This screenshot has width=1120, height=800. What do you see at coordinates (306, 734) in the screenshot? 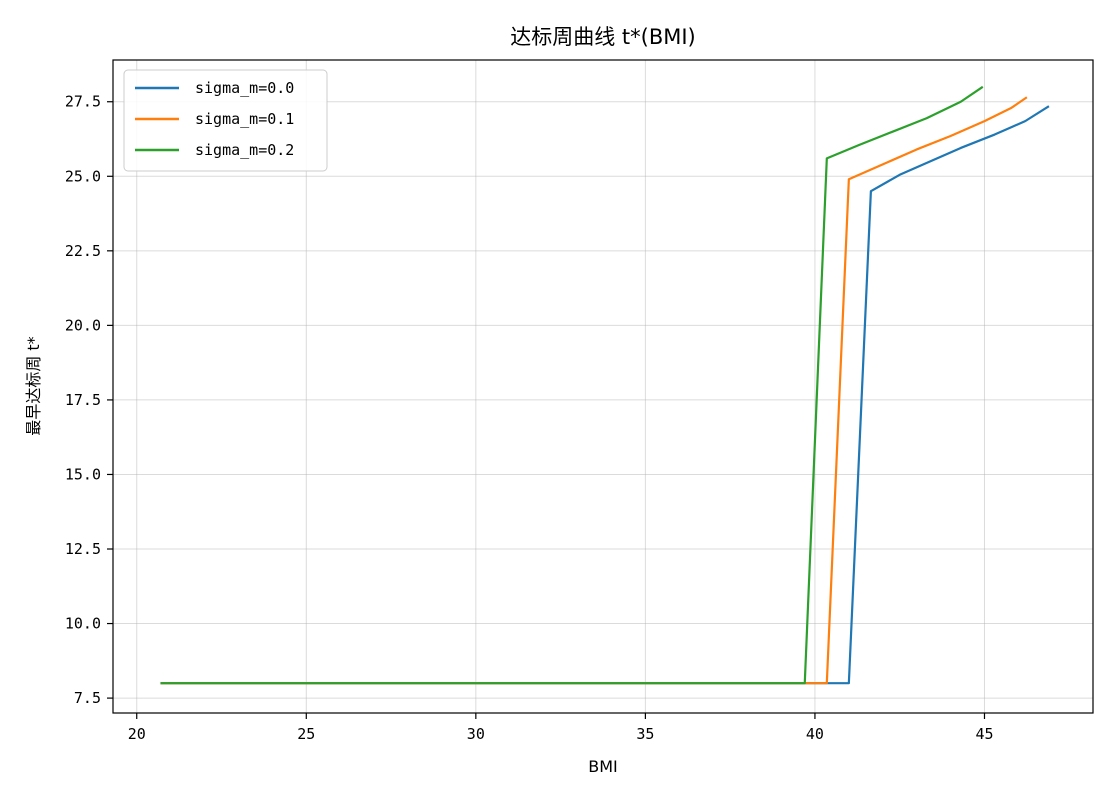
I see `x-tick-label: 25` at bounding box center [306, 734].